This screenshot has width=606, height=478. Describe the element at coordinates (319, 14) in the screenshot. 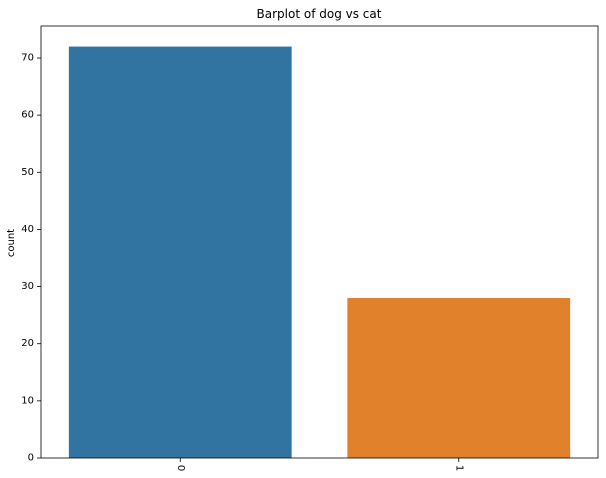

I see `chart-title: Barplot of dog vs cat` at that location.